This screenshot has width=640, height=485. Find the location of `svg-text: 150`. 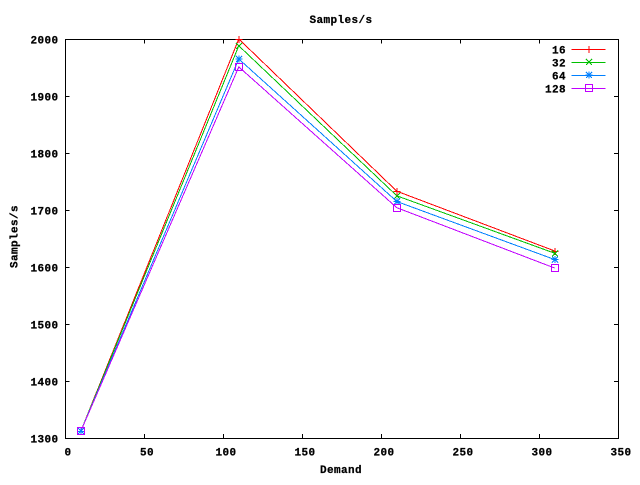

svg-text: 150 is located at coordinates (304, 454).